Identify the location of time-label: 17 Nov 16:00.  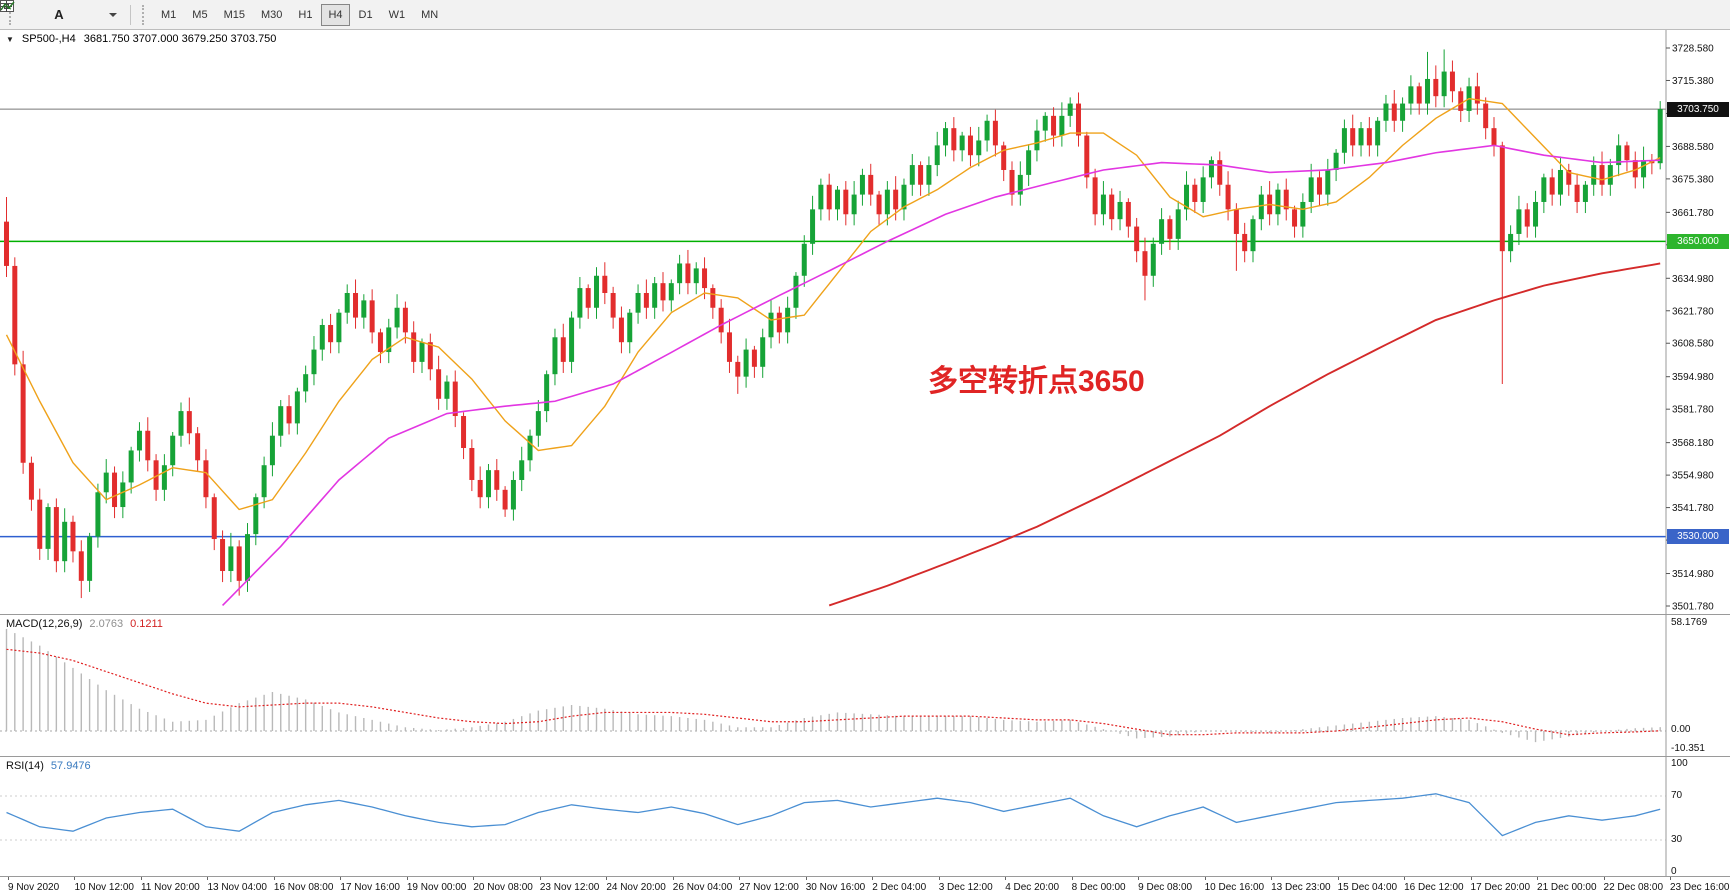
(370, 887).